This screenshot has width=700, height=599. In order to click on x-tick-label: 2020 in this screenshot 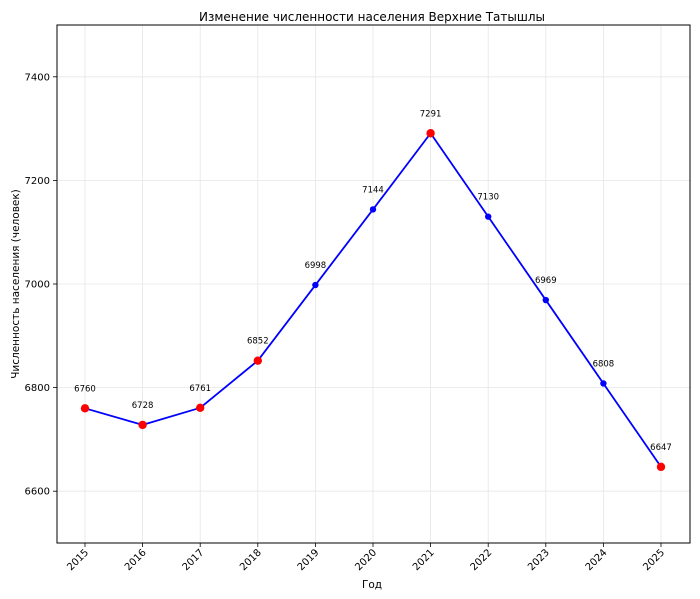, I will do `click(366, 560)`.